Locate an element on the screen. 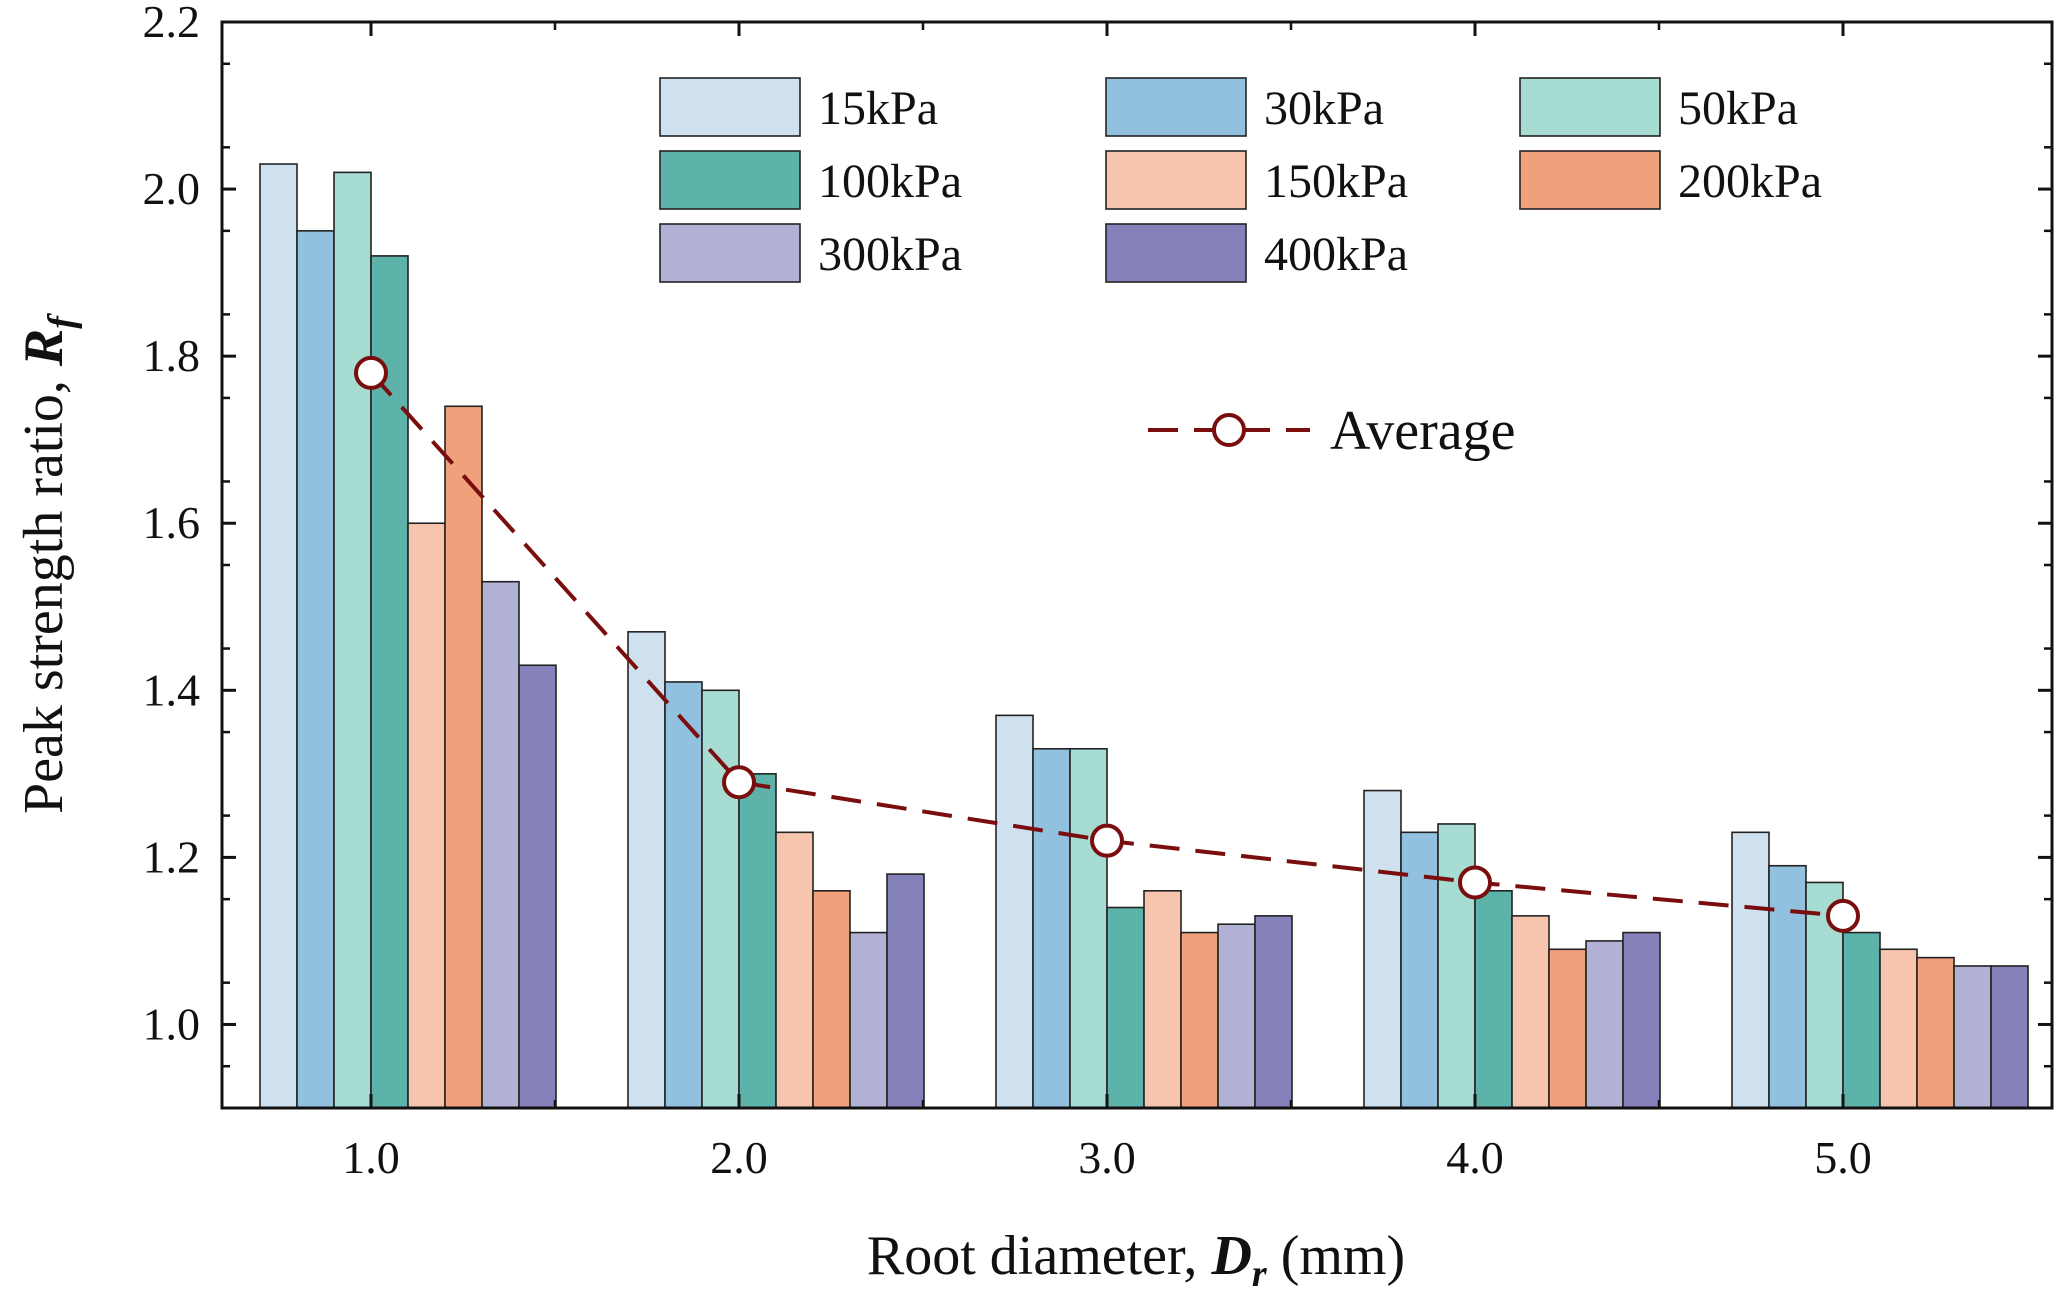 This screenshot has height=1307, width=2066. average-marker-1.0 is located at coordinates (371, 372).